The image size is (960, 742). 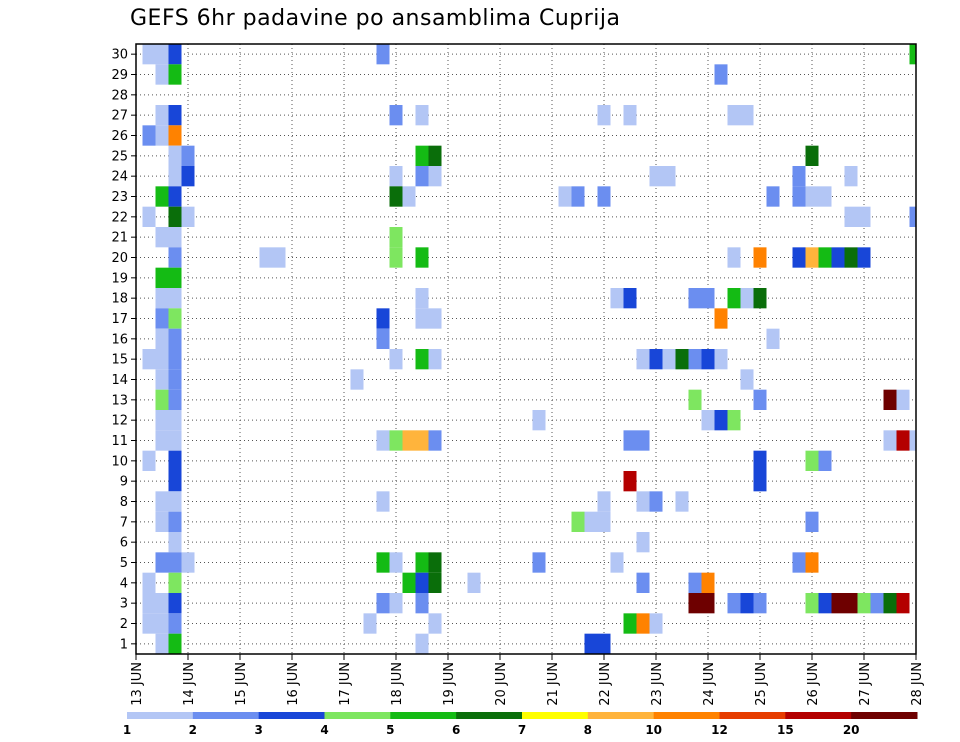 What do you see at coordinates (119, 197) in the screenshot?
I see `y-tick-label: 23` at bounding box center [119, 197].